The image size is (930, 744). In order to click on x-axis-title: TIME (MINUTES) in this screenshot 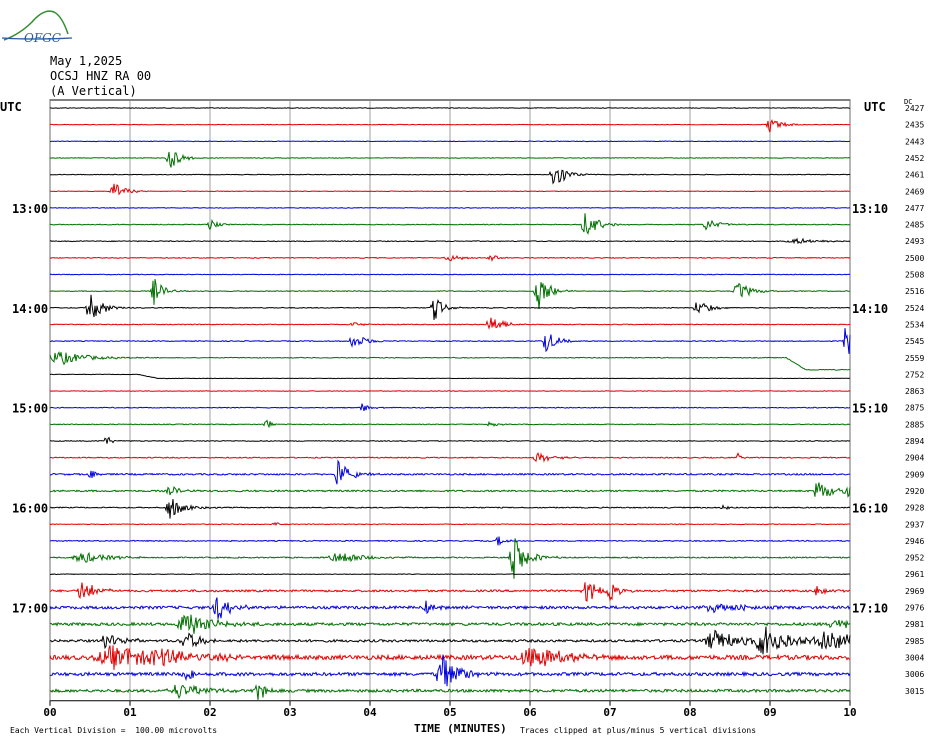, I will do `click(460, 728)`.